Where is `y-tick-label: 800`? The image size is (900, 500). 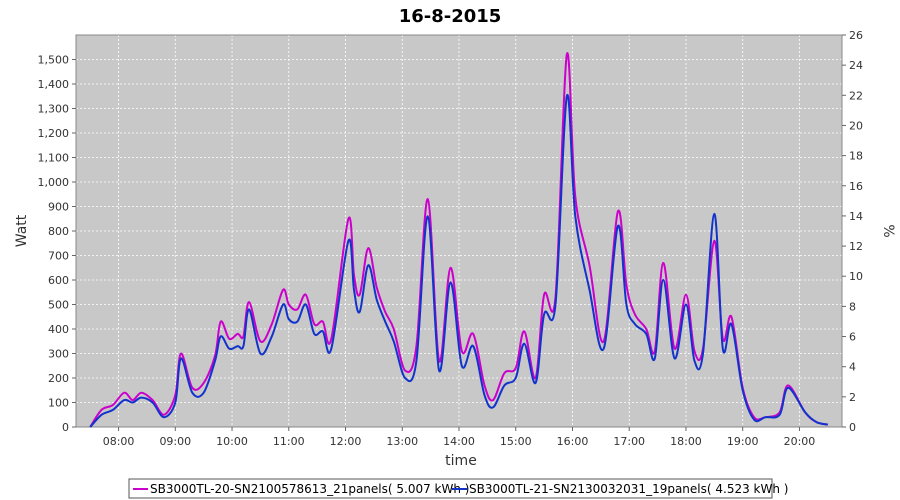
y-tick-label: 800 is located at coordinates (58, 231).